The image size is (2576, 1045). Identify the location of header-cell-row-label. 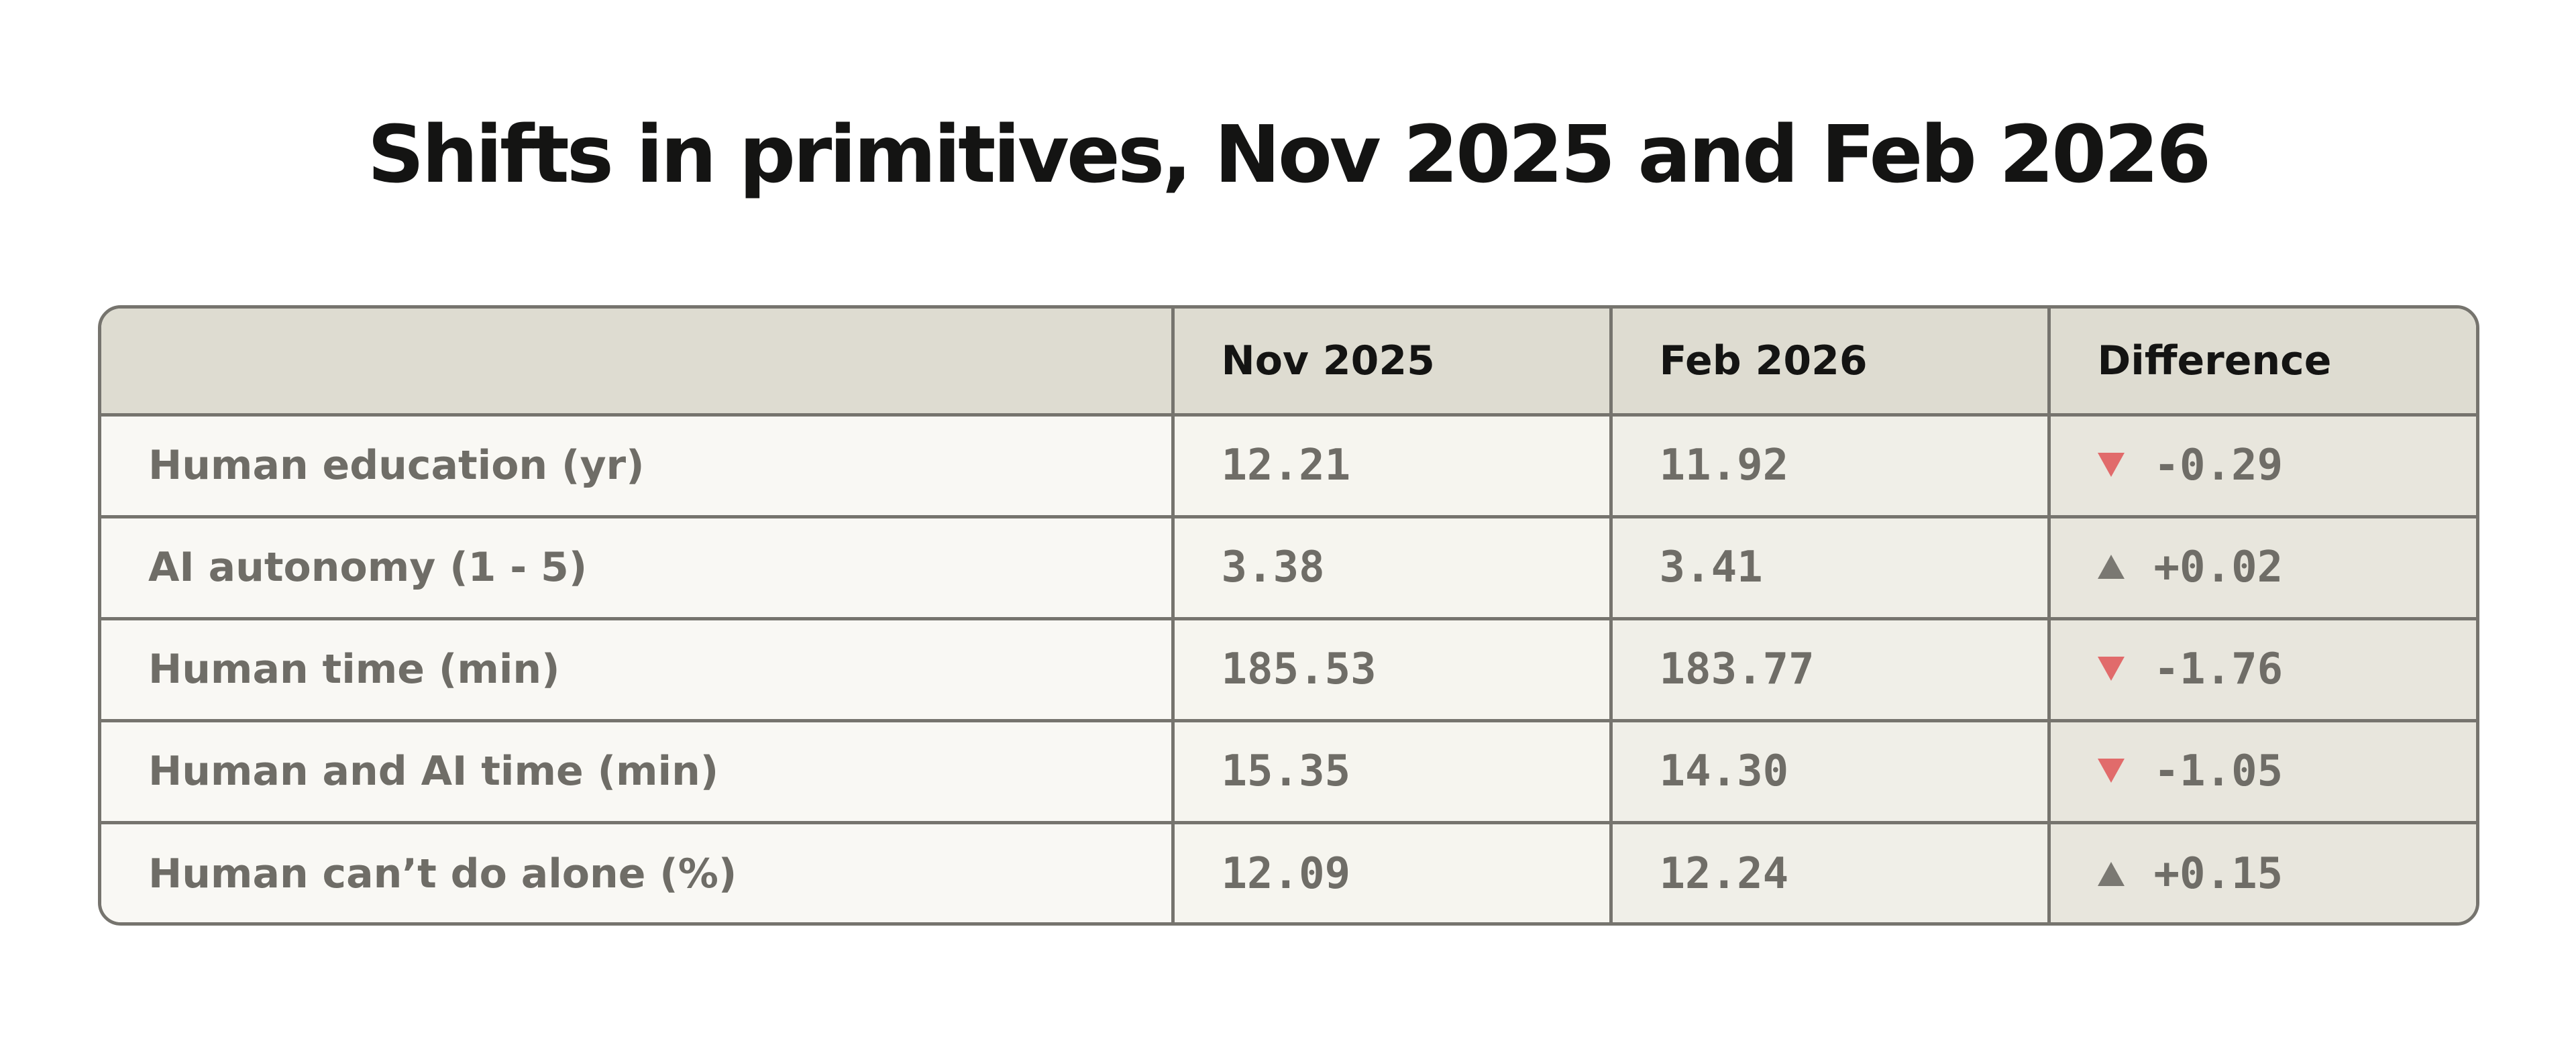
(638, 363).